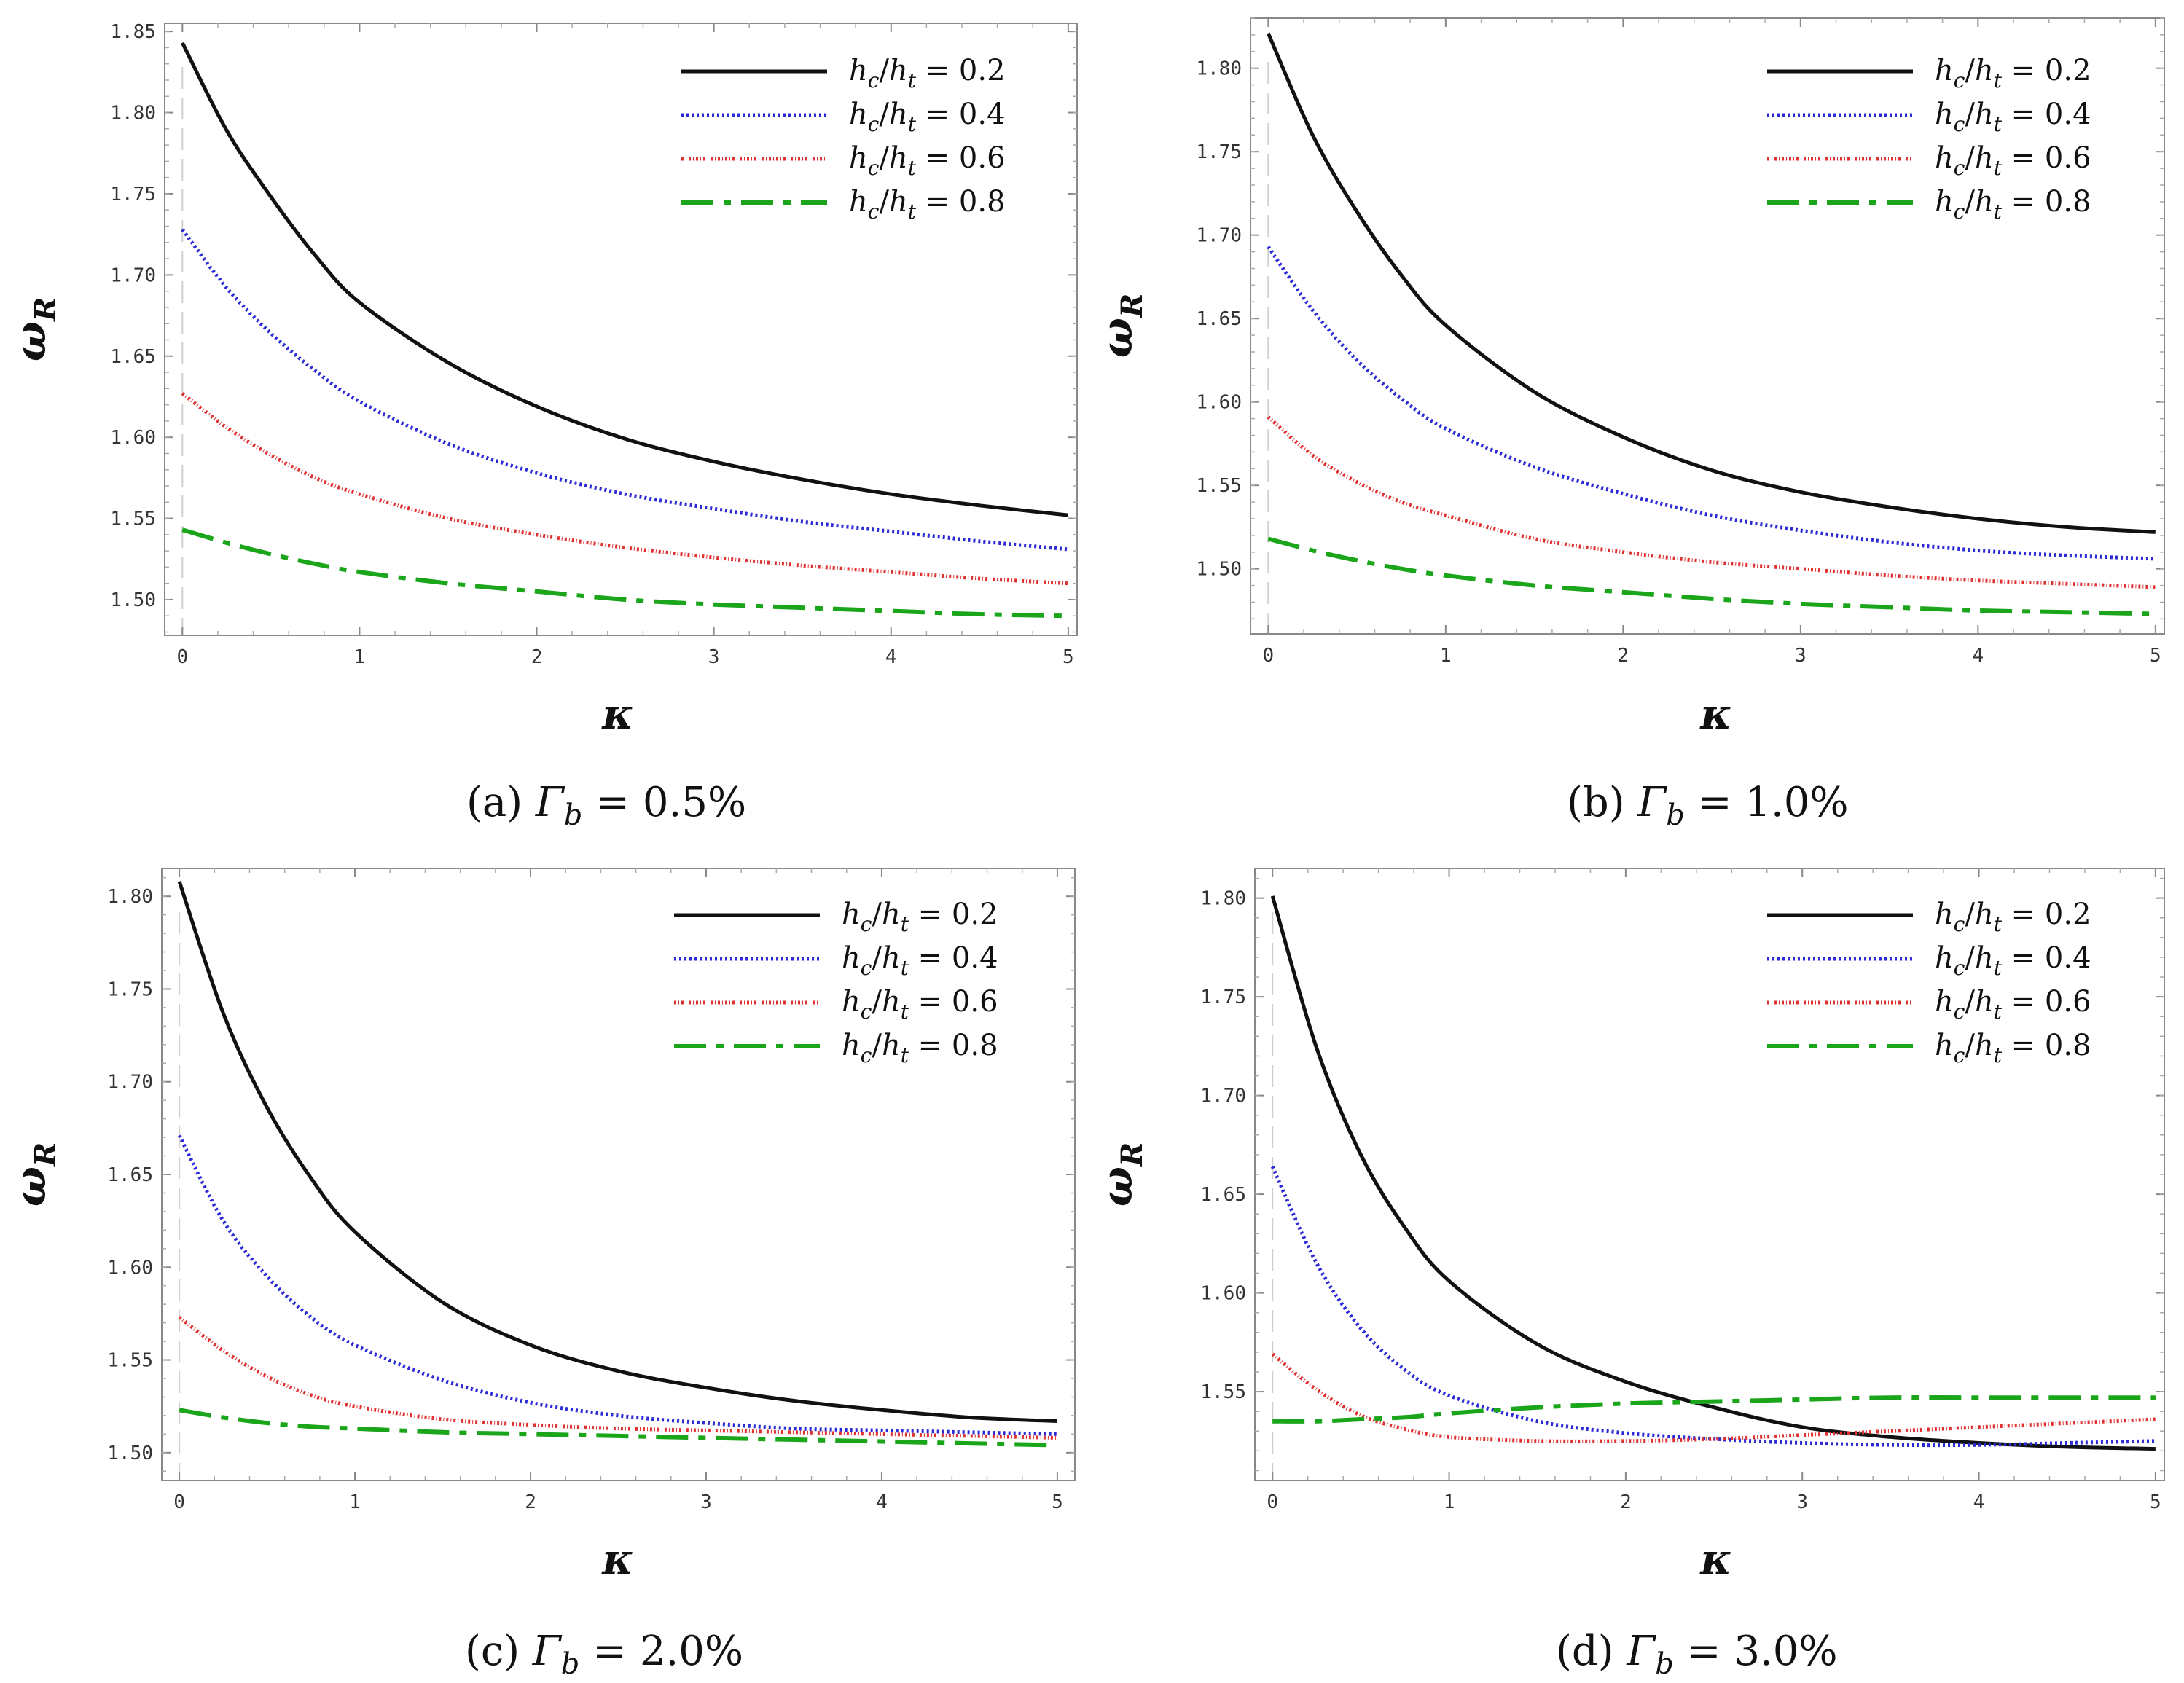 The image size is (2184, 1683). What do you see at coordinates (1697, 1654) in the screenshot?
I see `panel-caption: (d) Γb = 3.0%` at bounding box center [1697, 1654].